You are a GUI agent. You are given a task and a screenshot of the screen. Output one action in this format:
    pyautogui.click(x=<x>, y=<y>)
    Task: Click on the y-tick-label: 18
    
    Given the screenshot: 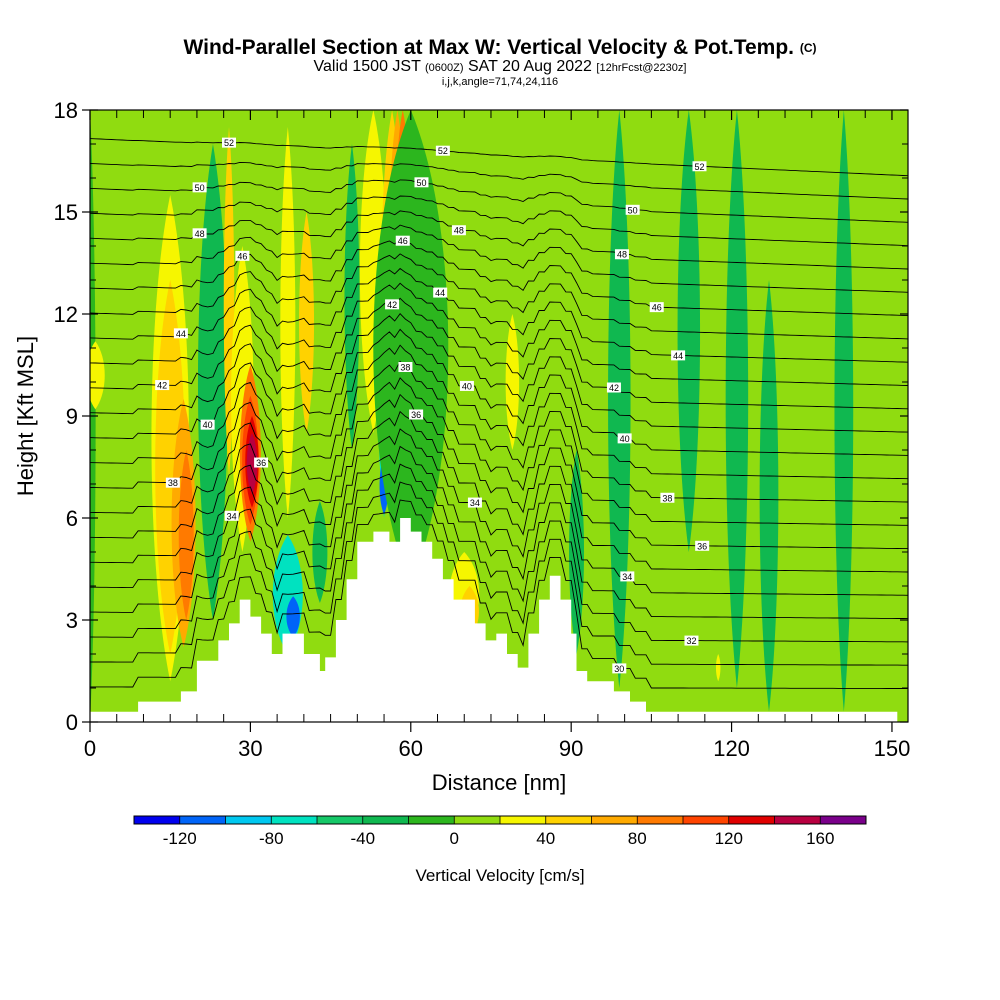 What is the action you would take?
    pyautogui.click(x=66, y=110)
    